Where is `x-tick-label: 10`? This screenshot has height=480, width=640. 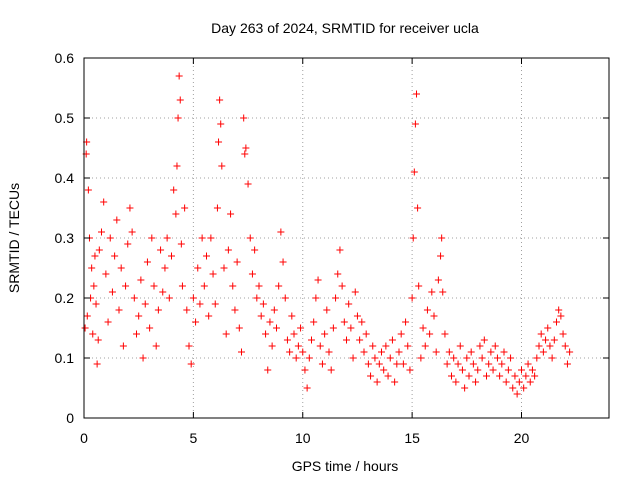 x-tick-label: 10 is located at coordinates (303, 438).